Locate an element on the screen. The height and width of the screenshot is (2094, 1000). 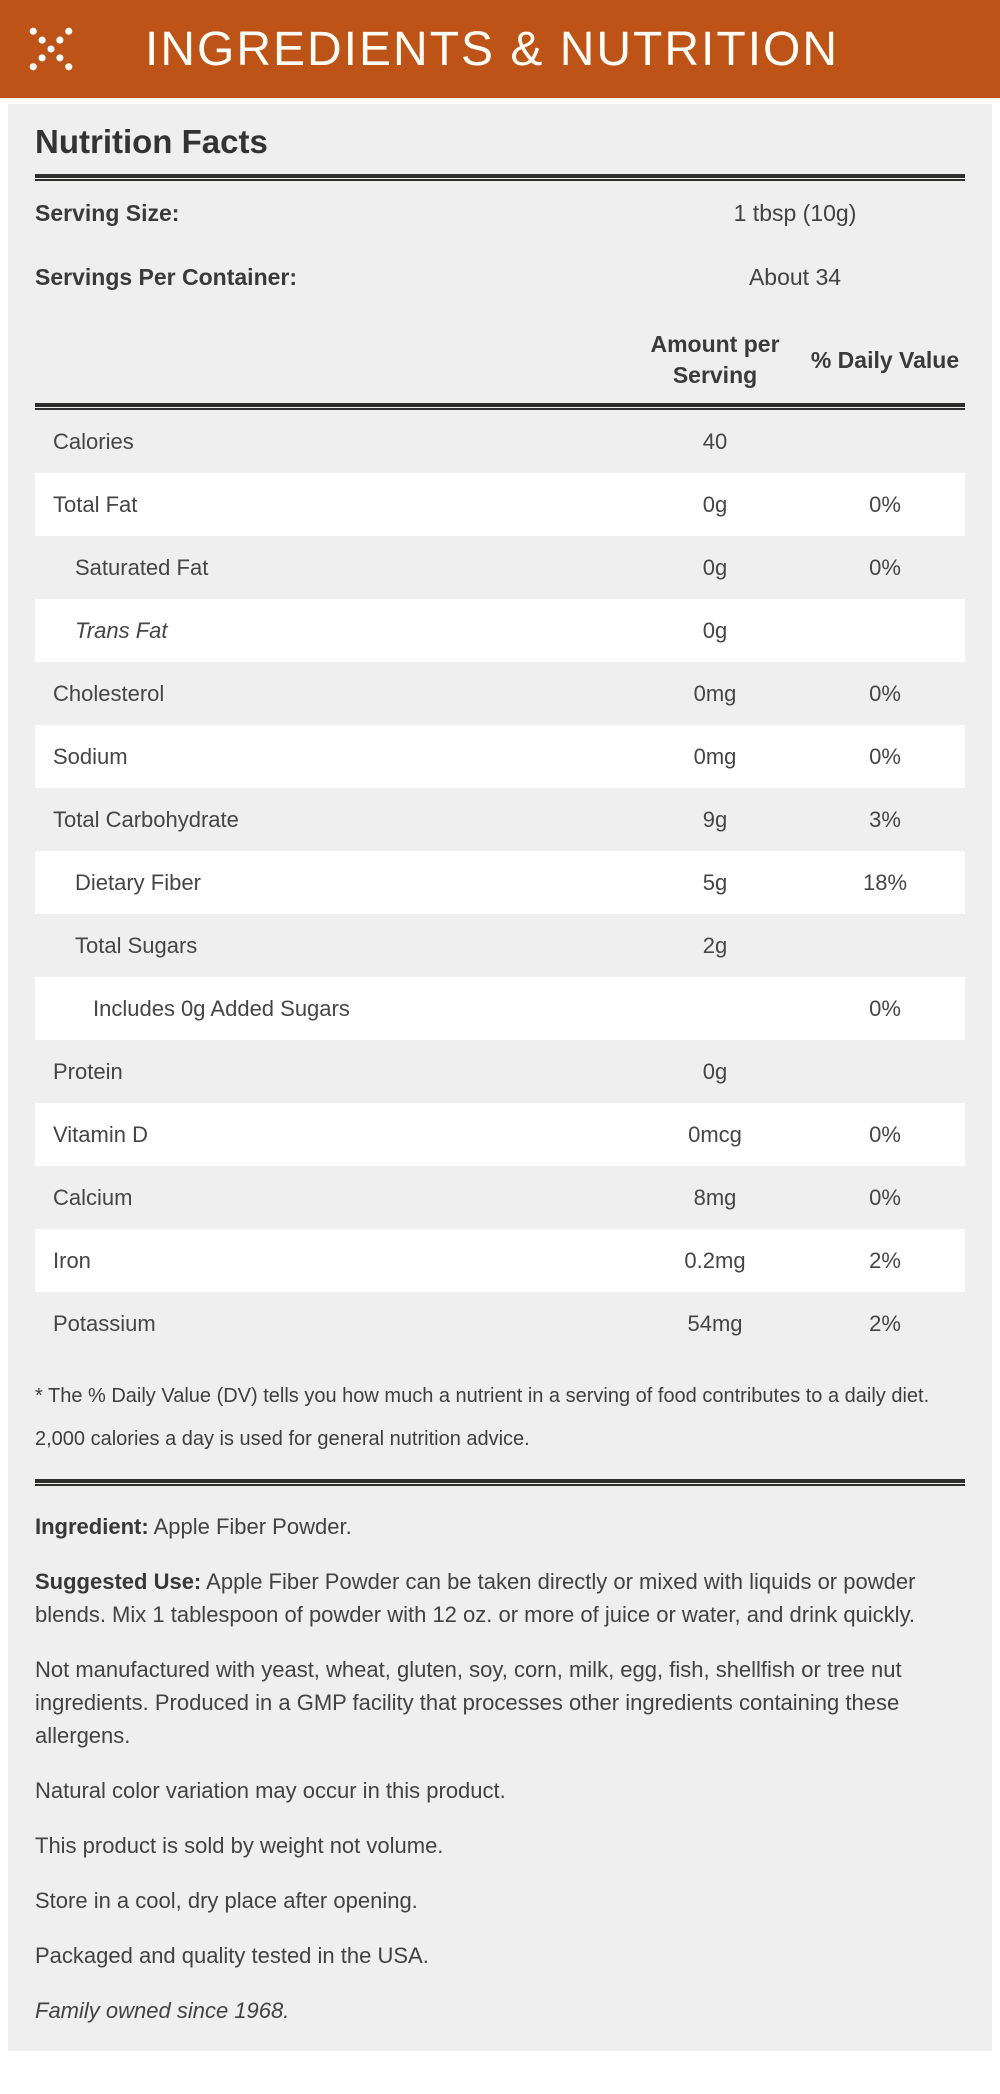
nutrient-label: Includes 0g Added Sugars is located at coordinates (221, 1008).